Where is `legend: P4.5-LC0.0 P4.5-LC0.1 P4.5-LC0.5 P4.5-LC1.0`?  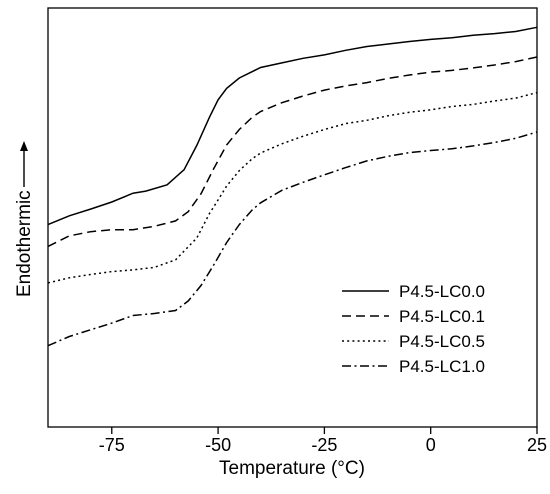
legend: P4.5-LC0.0 P4.5-LC0.1 P4.5-LC0.5 P4.5-LC1.0 is located at coordinates (413, 329).